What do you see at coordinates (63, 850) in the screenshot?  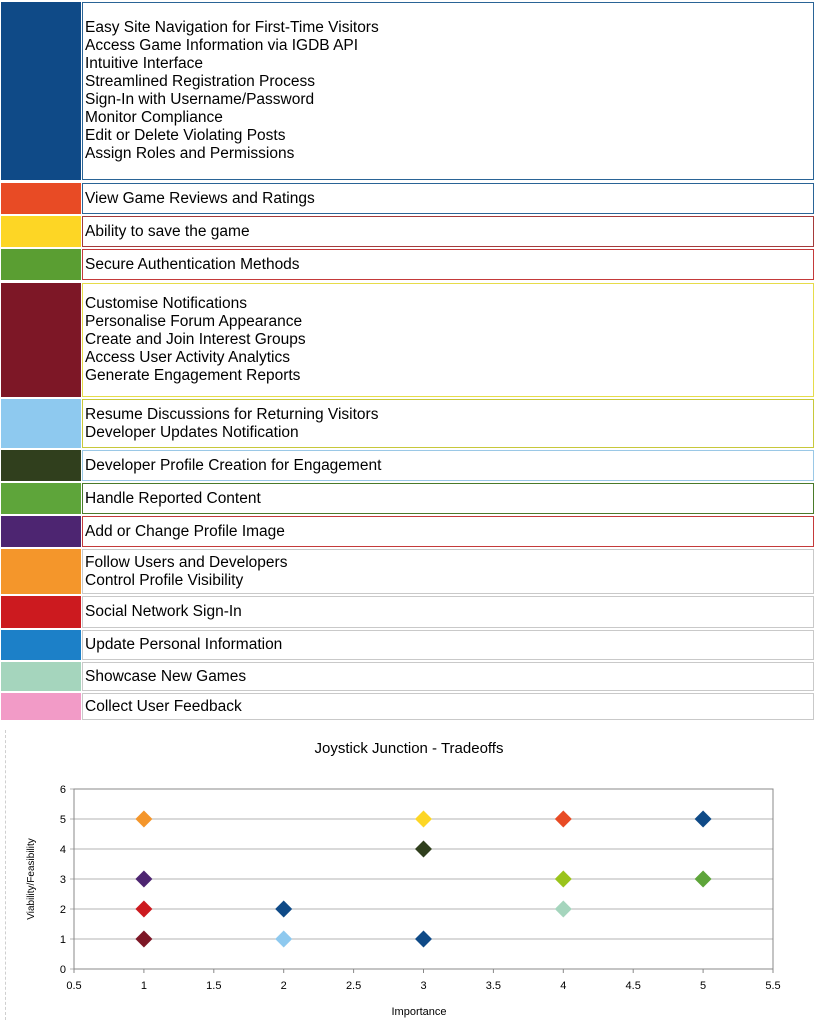 I see `y-tick-label: 4` at bounding box center [63, 850].